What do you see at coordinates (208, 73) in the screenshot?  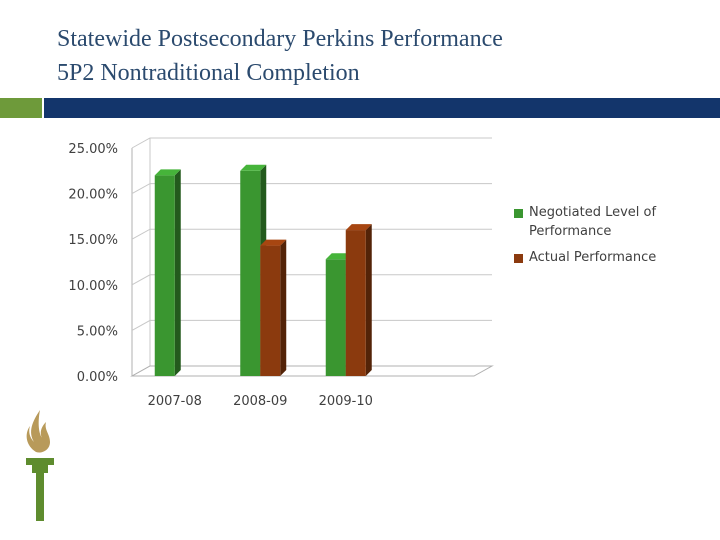 I see `slide-title-line-2: 5P2 Nontraditional Completion` at bounding box center [208, 73].